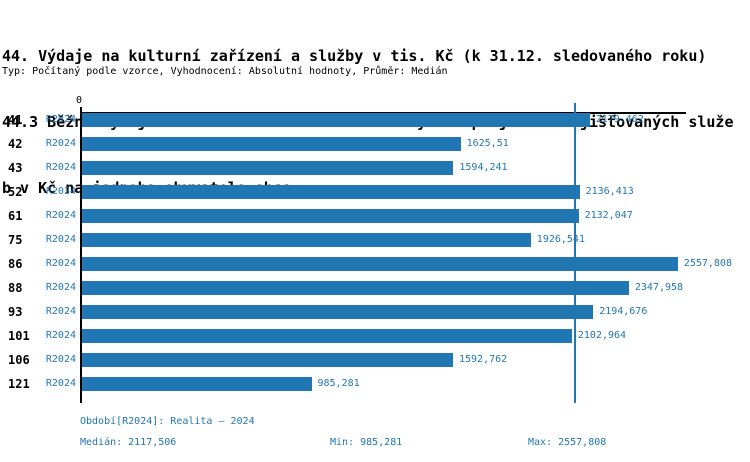  I want to click on category-label: 43, so click(15, 168).